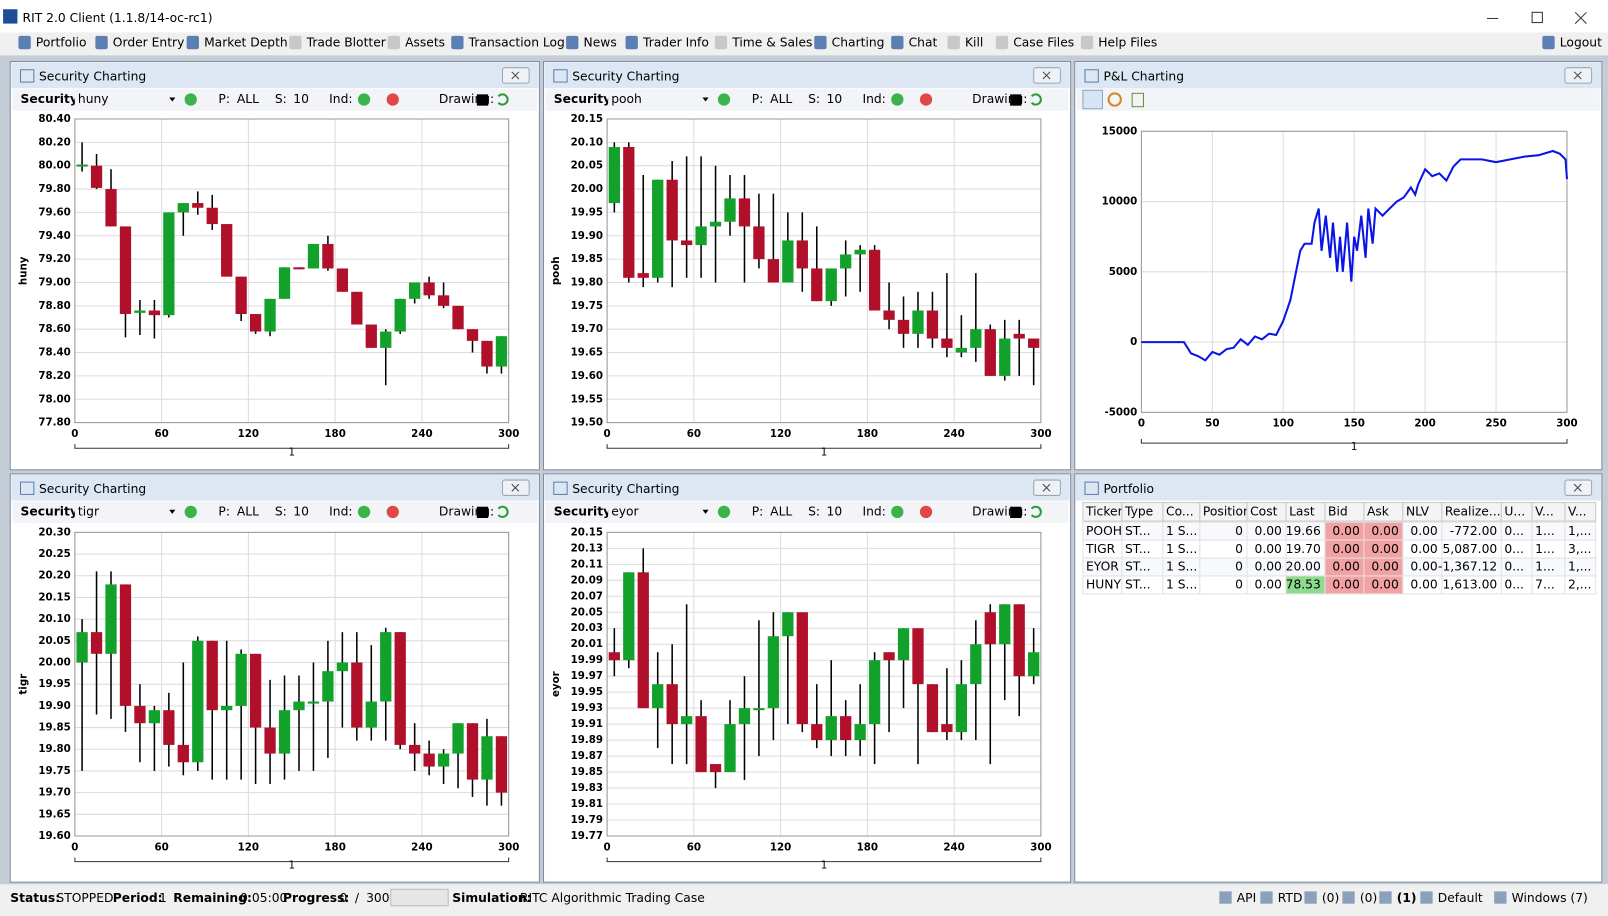 The height and width of the screenshot is (916, 1608). I want to click on table-cell-text: HUNY, so click(1103, 585).